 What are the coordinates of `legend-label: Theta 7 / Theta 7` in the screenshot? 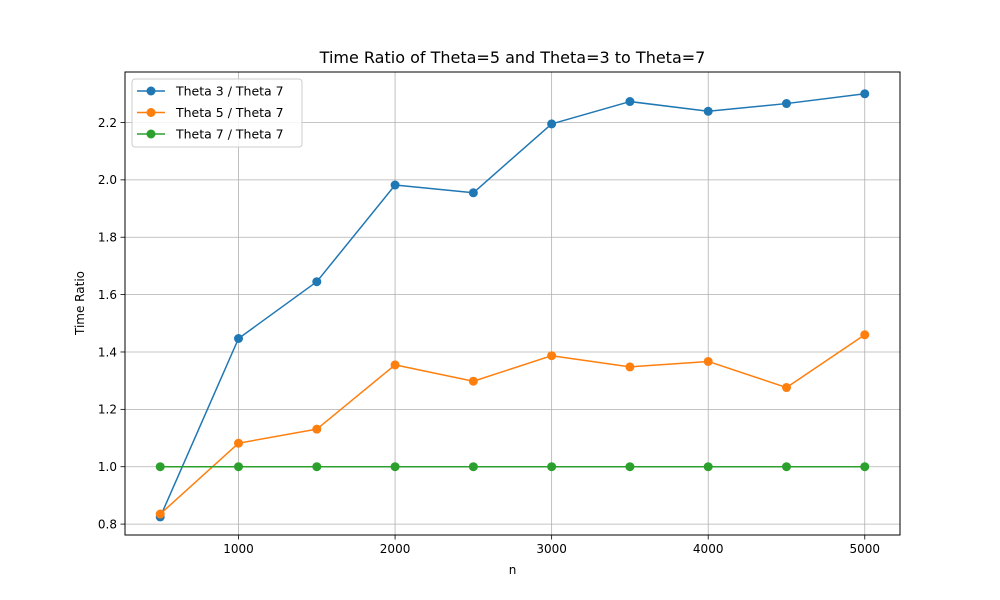 It's located at (229, 134).